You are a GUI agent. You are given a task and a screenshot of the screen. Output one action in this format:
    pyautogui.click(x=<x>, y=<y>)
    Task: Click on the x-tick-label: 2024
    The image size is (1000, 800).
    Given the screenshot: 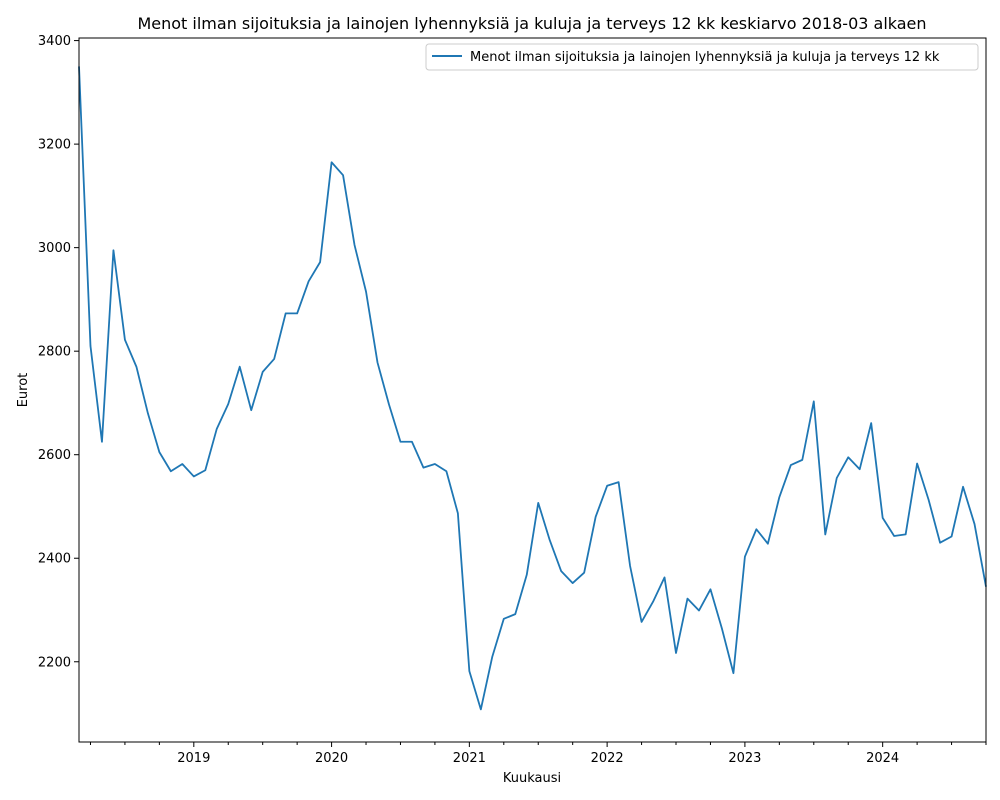 What is the action you would take?
    pyautogui.click(x=882, y=758)
    